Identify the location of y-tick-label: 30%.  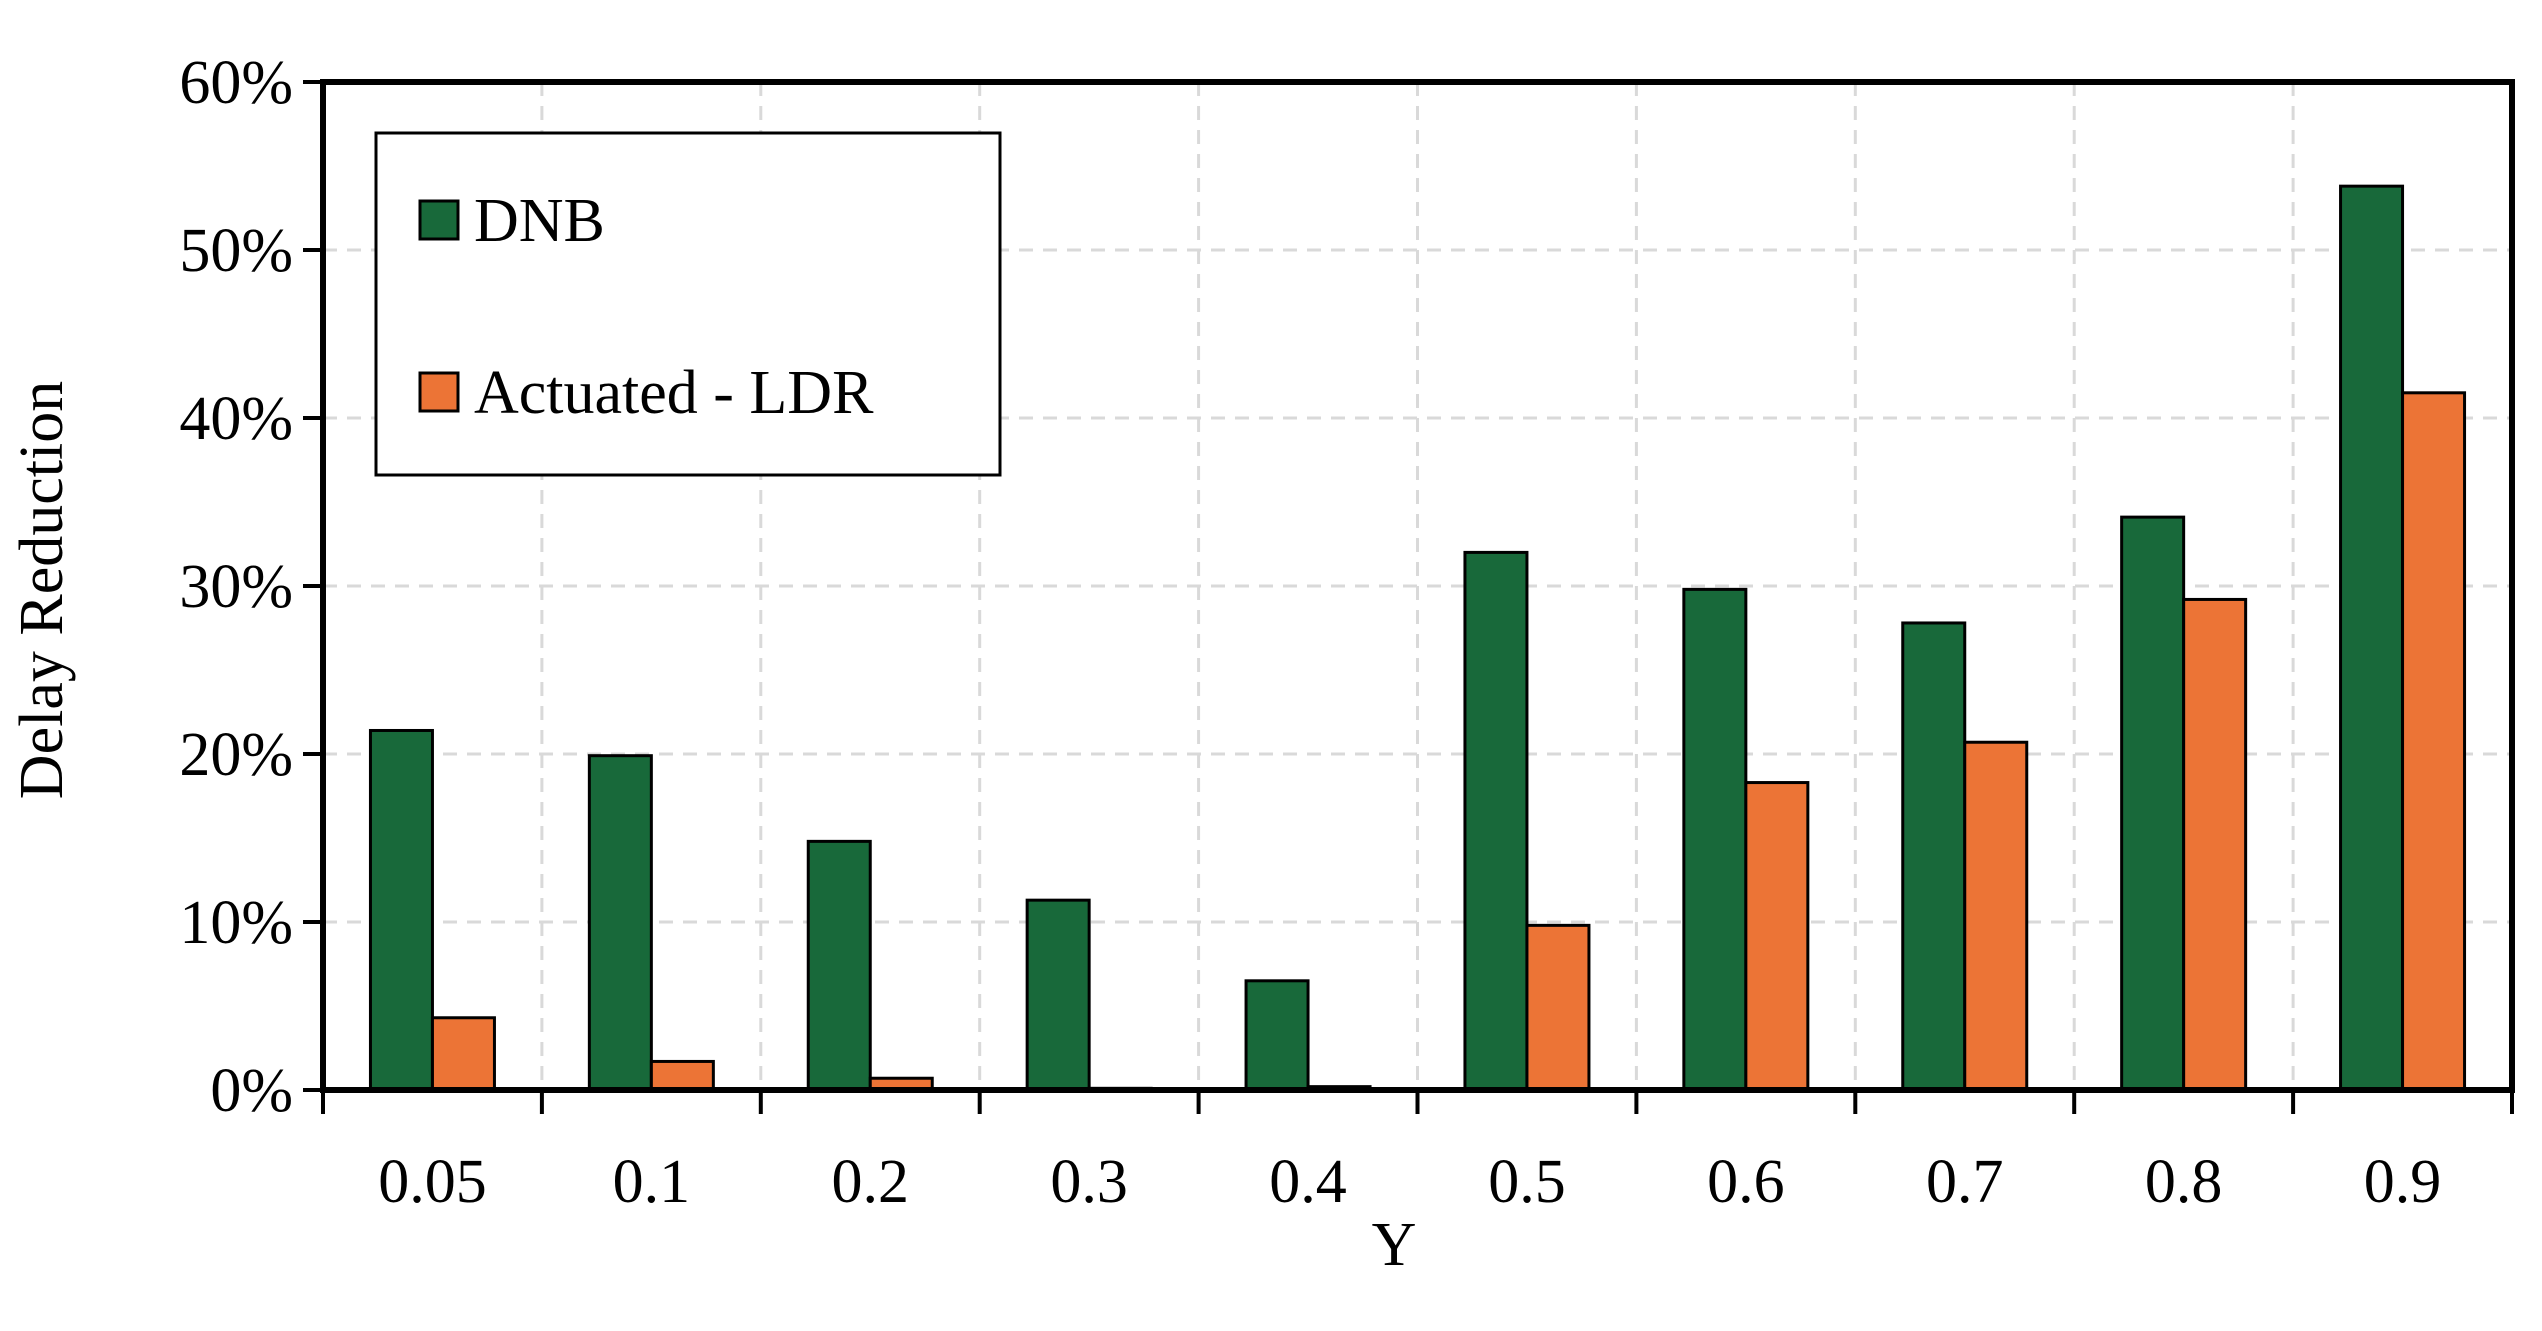
(236, 587).